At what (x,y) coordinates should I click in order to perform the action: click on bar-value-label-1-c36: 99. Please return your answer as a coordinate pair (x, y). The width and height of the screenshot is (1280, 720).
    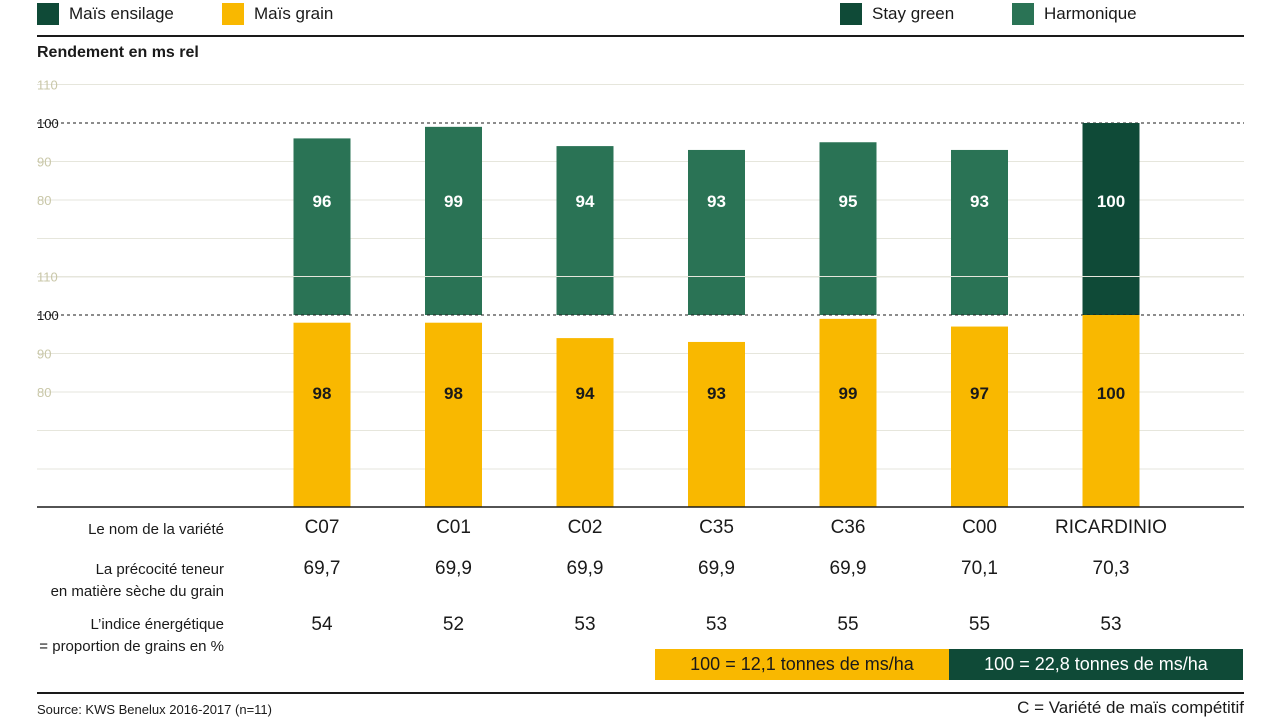
    Looking at the image, I should click on (848, 393).